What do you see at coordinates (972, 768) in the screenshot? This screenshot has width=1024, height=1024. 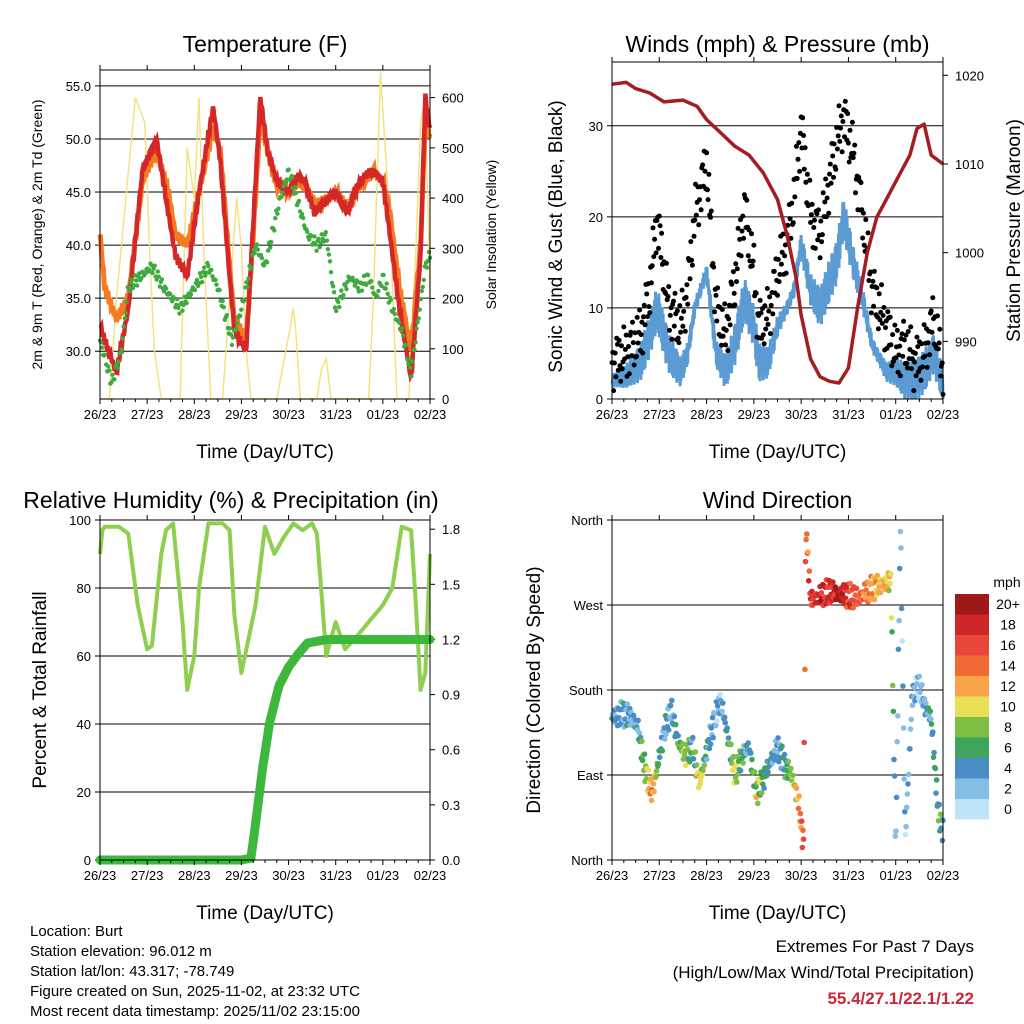 I see `legend-swatch` at bounding box center [972, 768].